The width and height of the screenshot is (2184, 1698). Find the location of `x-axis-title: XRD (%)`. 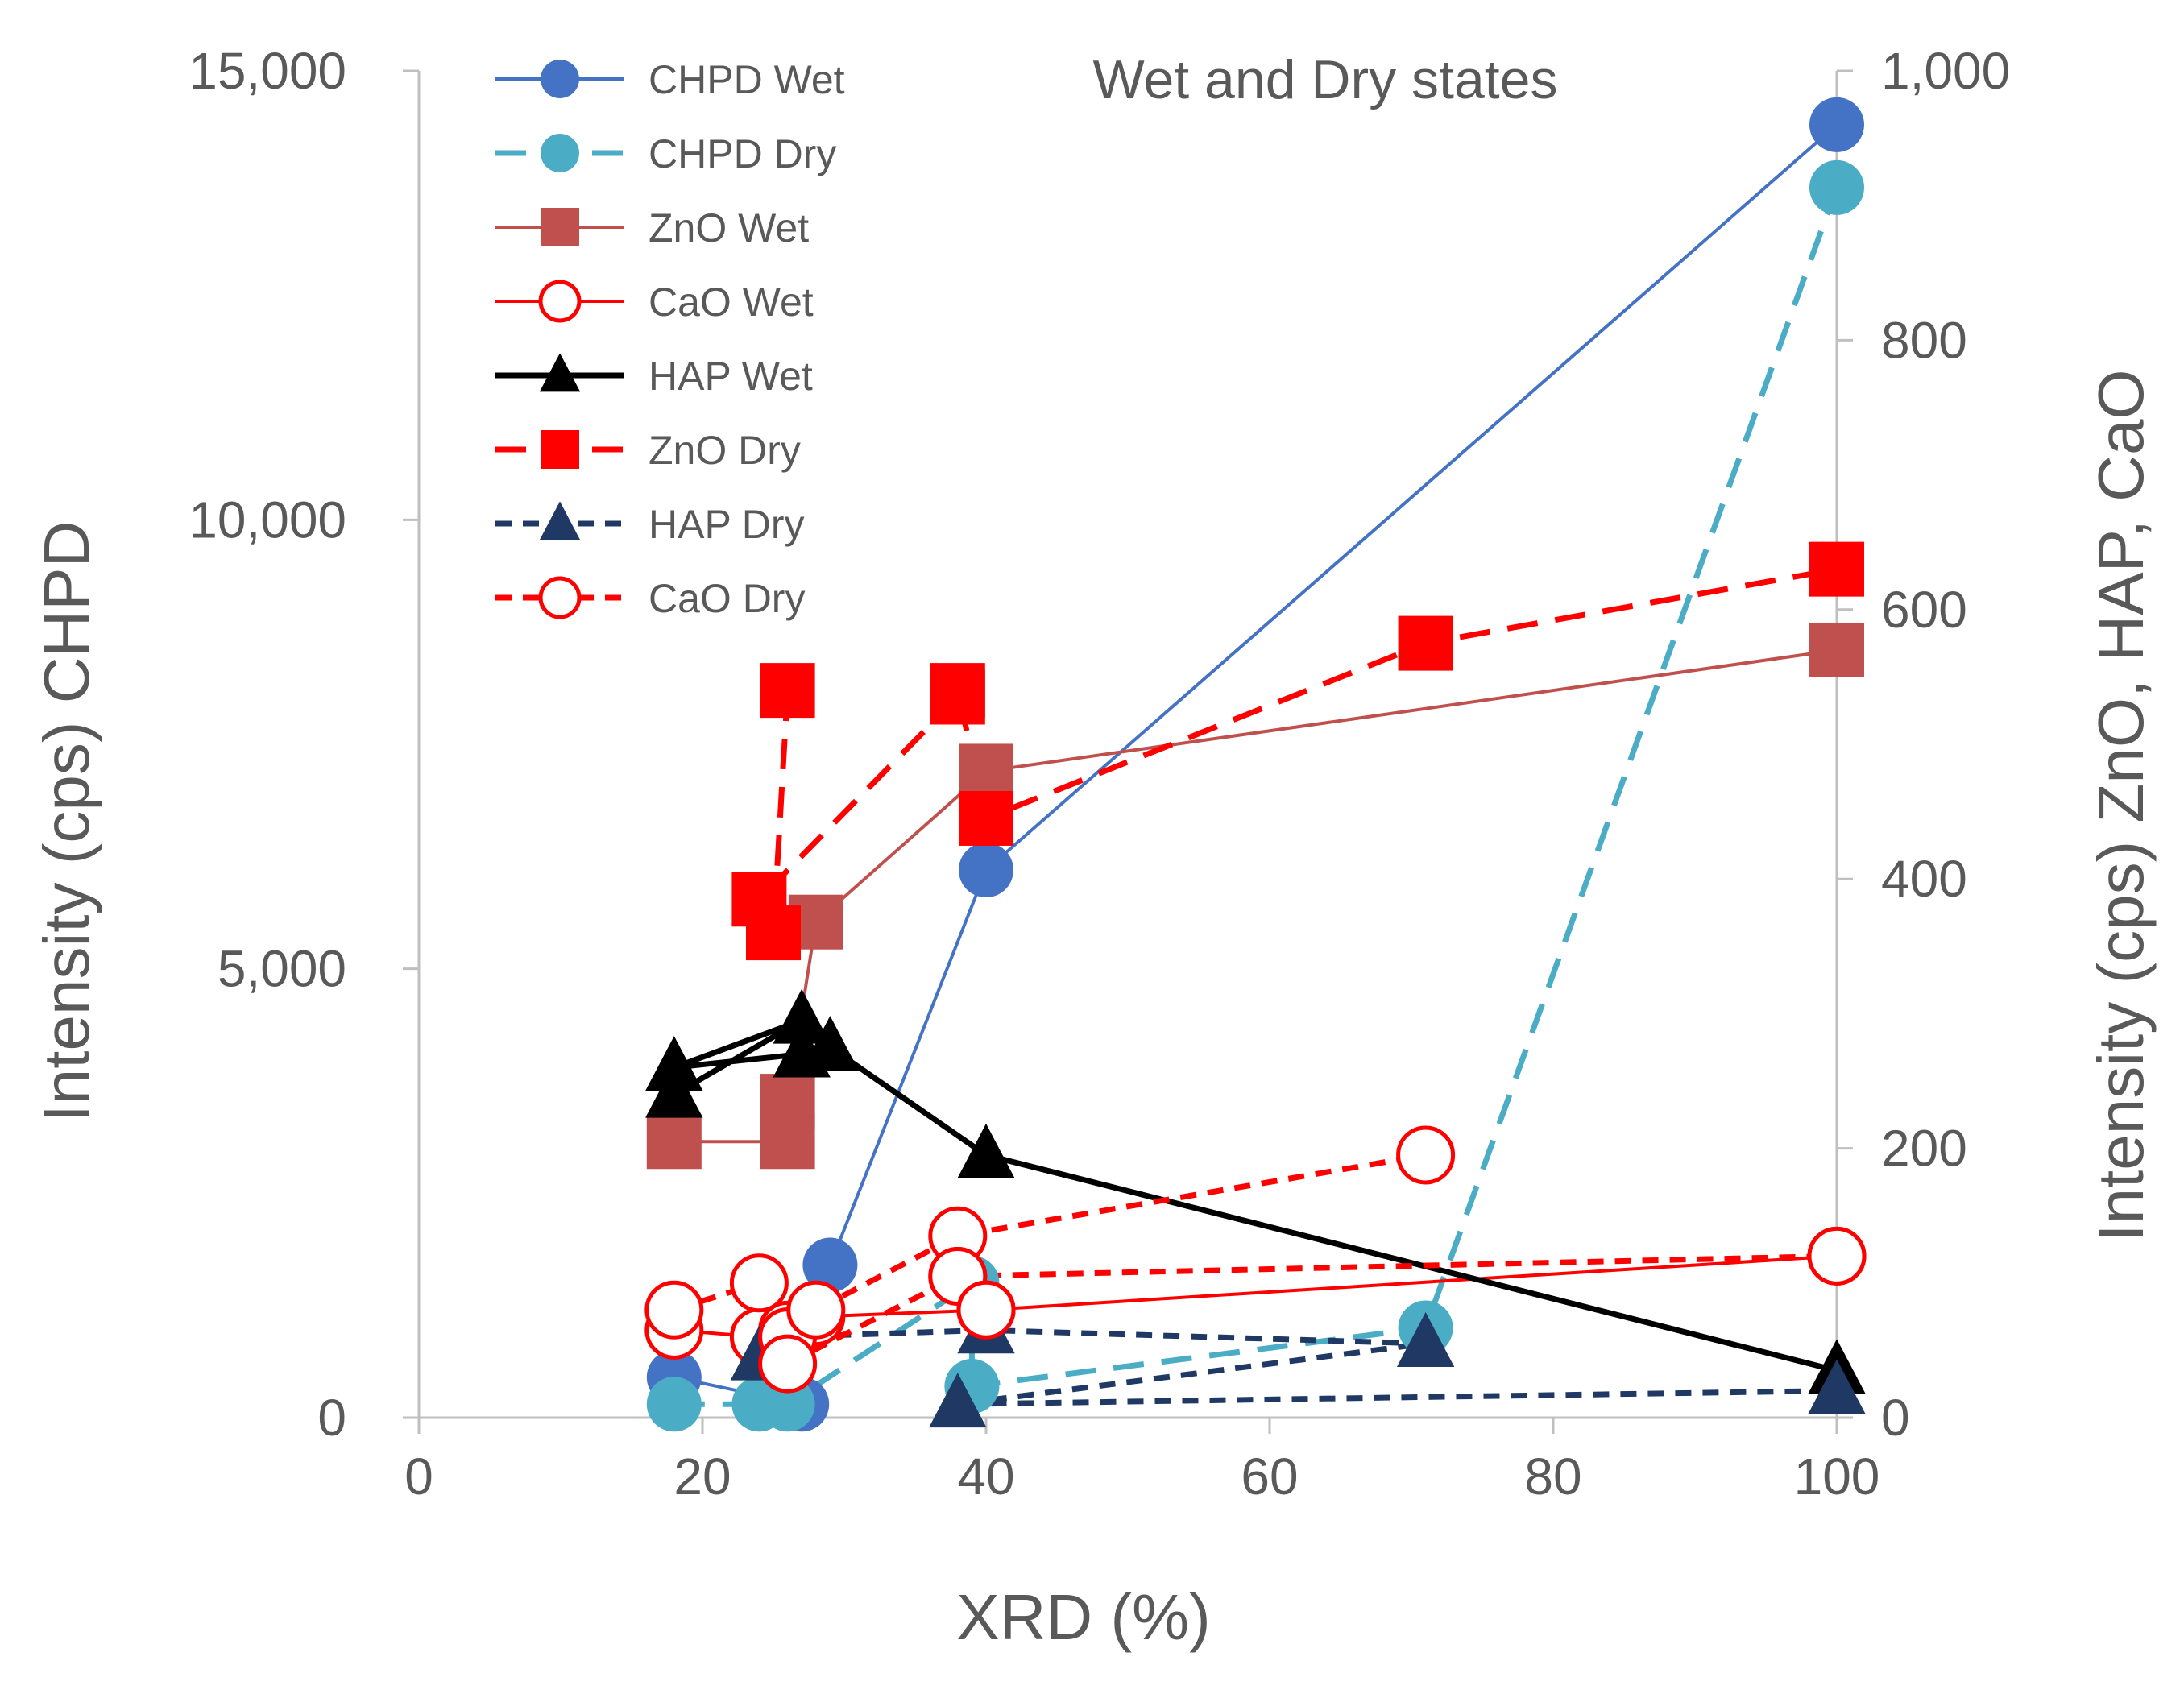

x-axis-title: XRD (%) is located at coordinates (1084, 1617).